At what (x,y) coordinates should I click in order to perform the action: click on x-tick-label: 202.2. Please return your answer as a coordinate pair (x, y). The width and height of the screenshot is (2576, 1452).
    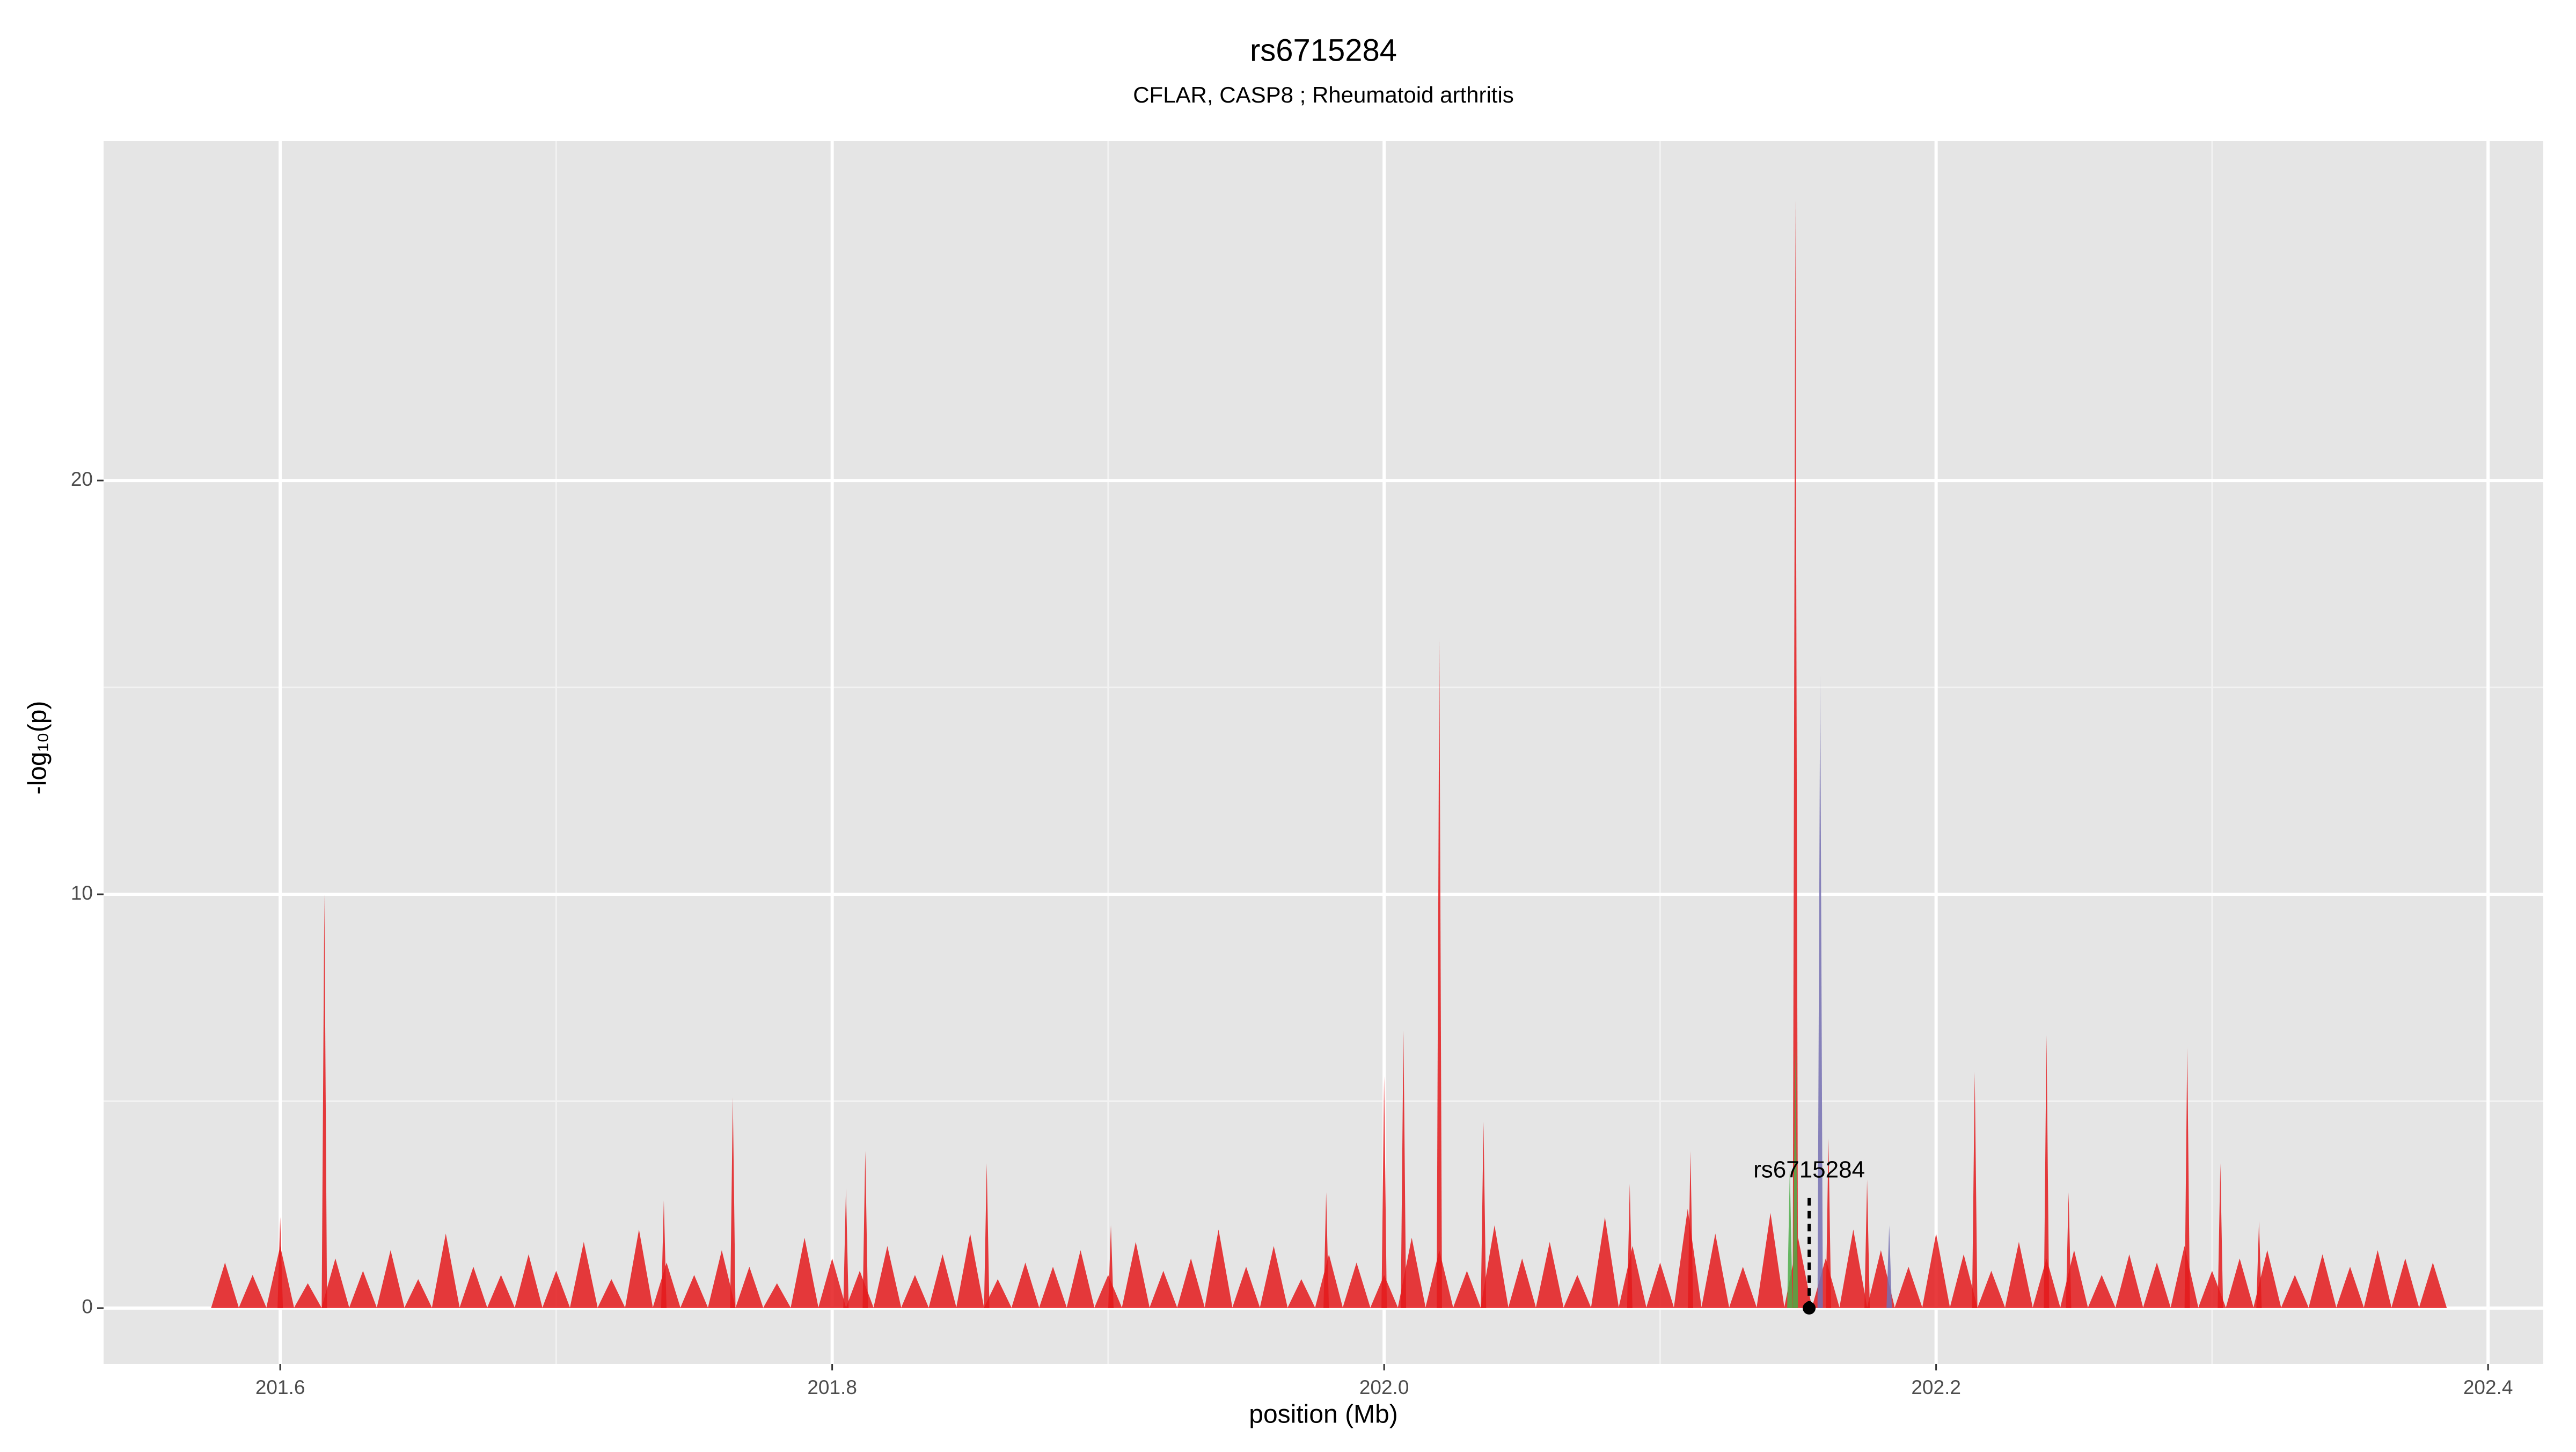
    Looking at the image, I should click on (1936, 1387).